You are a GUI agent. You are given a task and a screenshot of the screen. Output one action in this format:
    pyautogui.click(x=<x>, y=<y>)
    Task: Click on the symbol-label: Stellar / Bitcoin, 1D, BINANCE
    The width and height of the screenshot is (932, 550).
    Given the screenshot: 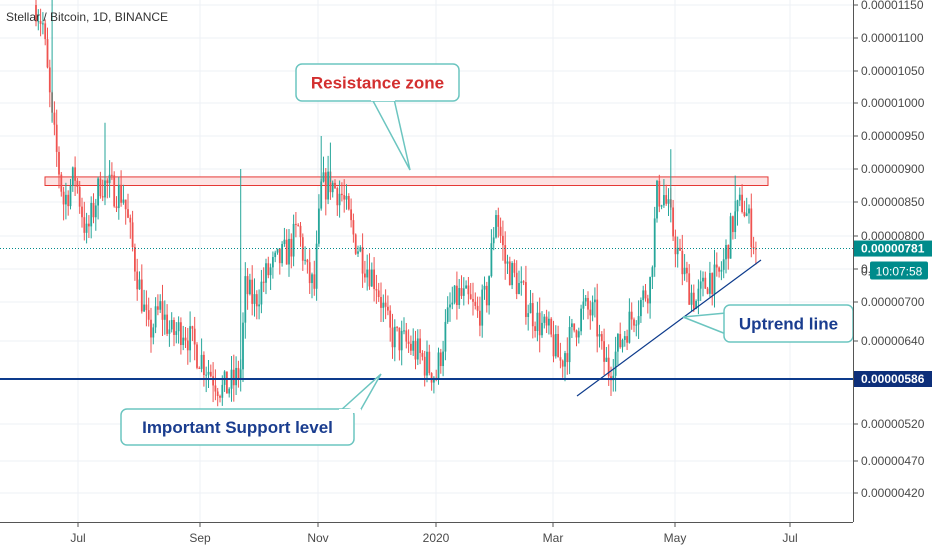 What is the action you would take?
    pyautogui.click(x=87, y=17)
    